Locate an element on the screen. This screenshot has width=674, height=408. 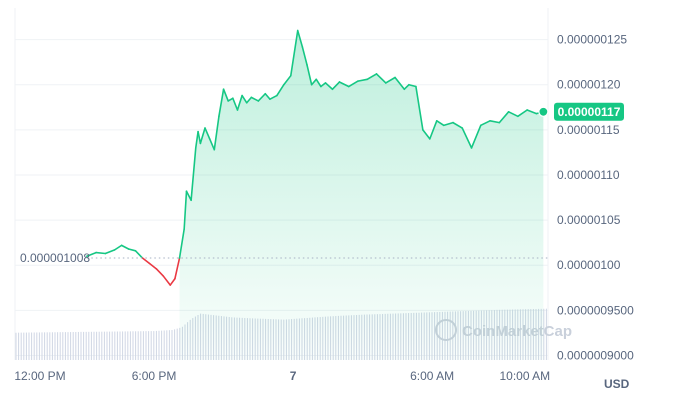
y-tick-label: 0.0000009500 is located at coordinates (595, 310).